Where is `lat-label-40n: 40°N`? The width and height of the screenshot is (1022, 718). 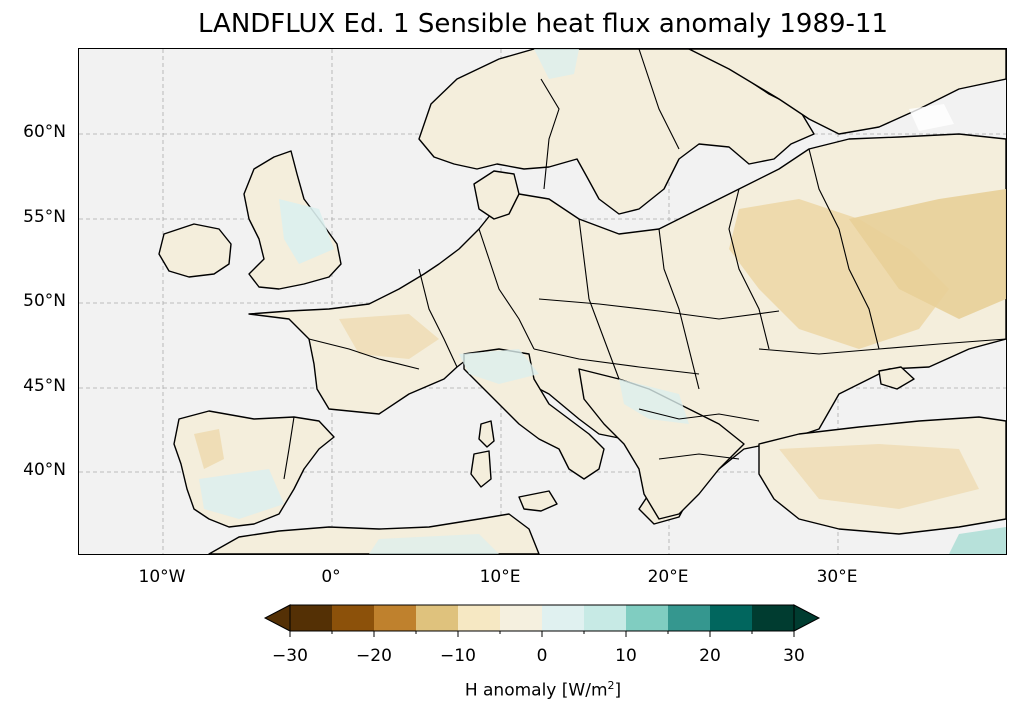 lat-label-40n: 40°N is located at coordinates (44, 470).